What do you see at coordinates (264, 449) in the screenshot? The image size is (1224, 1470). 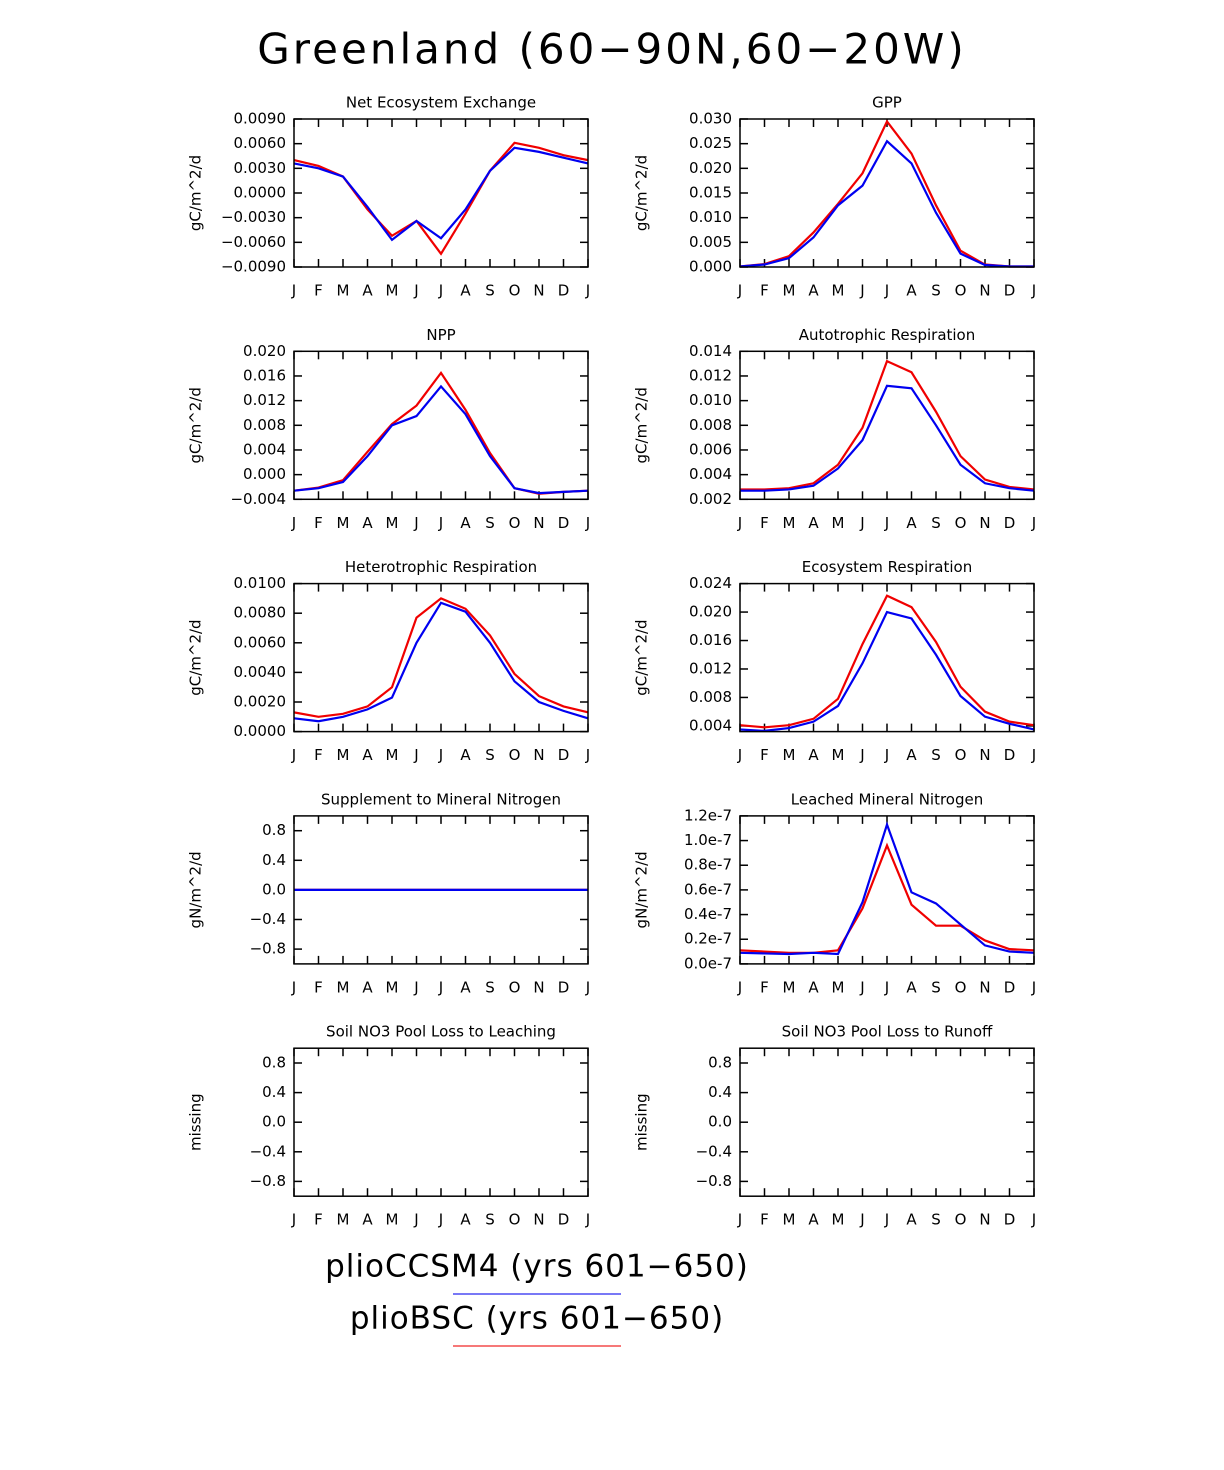 I see `y-tick-label: 0.004` at bounding box center [264, 449].